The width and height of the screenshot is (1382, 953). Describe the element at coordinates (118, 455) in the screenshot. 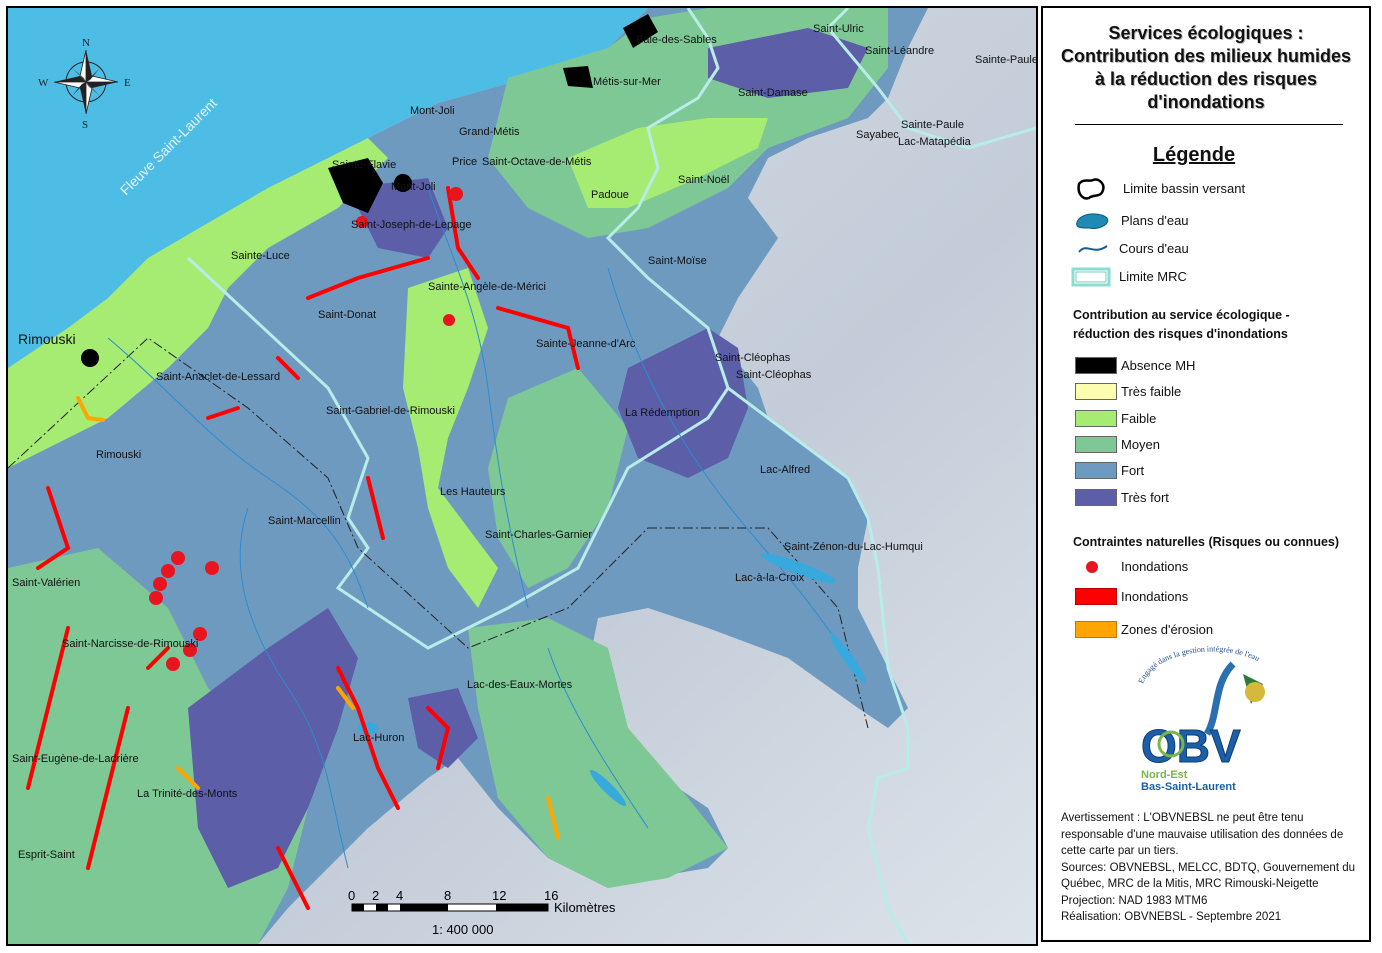

I see `place-label: Rimouski` at that location.